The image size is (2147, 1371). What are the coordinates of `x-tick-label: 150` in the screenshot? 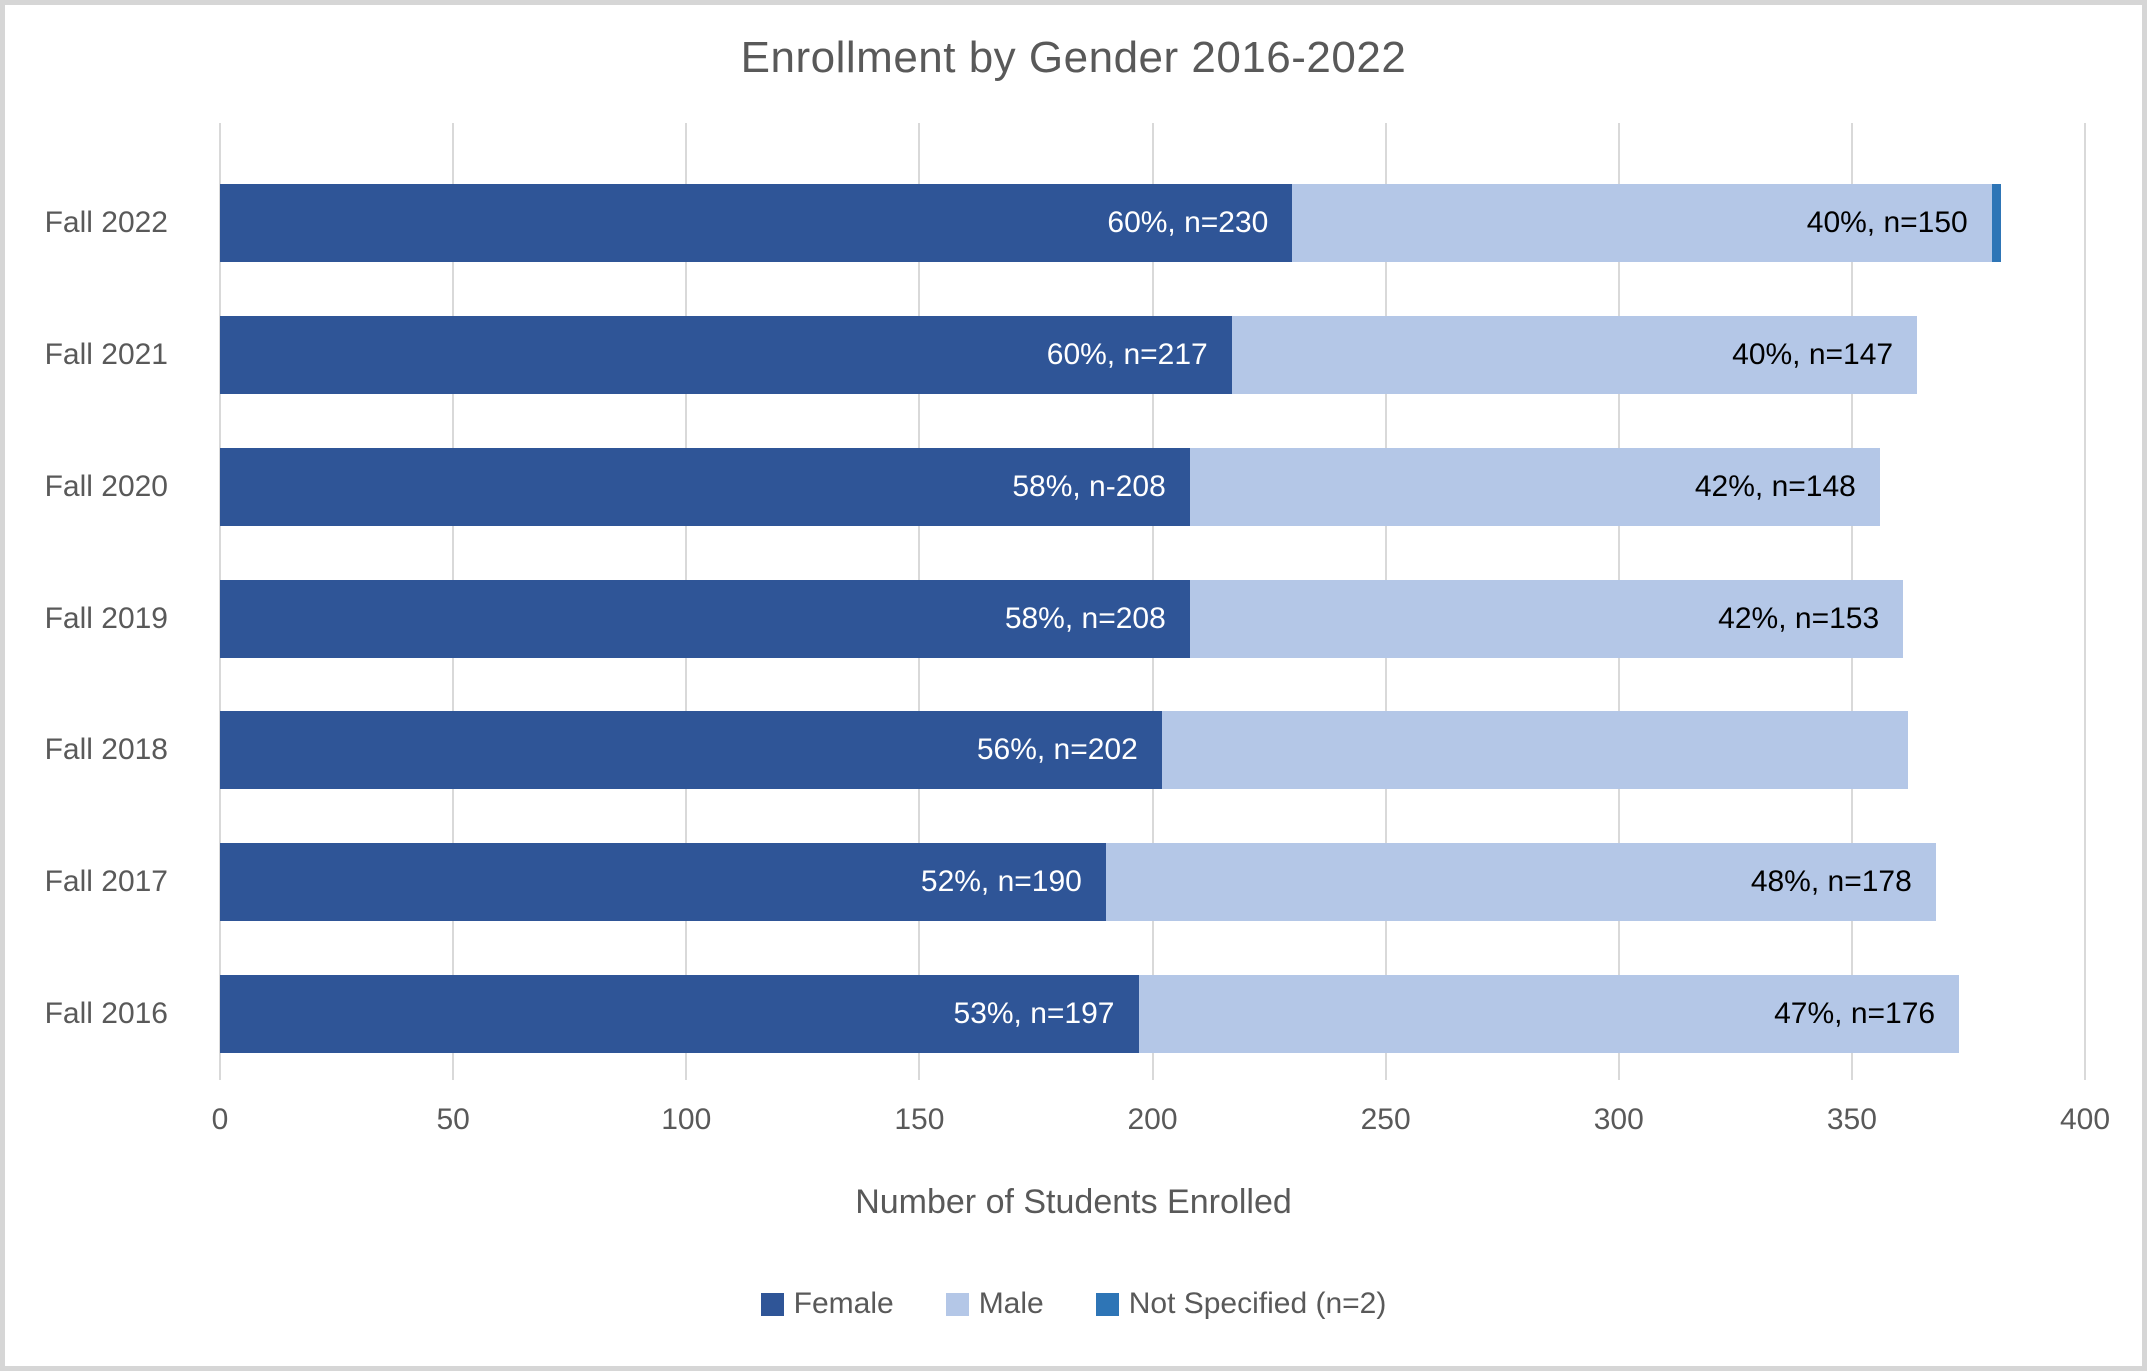 It's located at (919, 1119).